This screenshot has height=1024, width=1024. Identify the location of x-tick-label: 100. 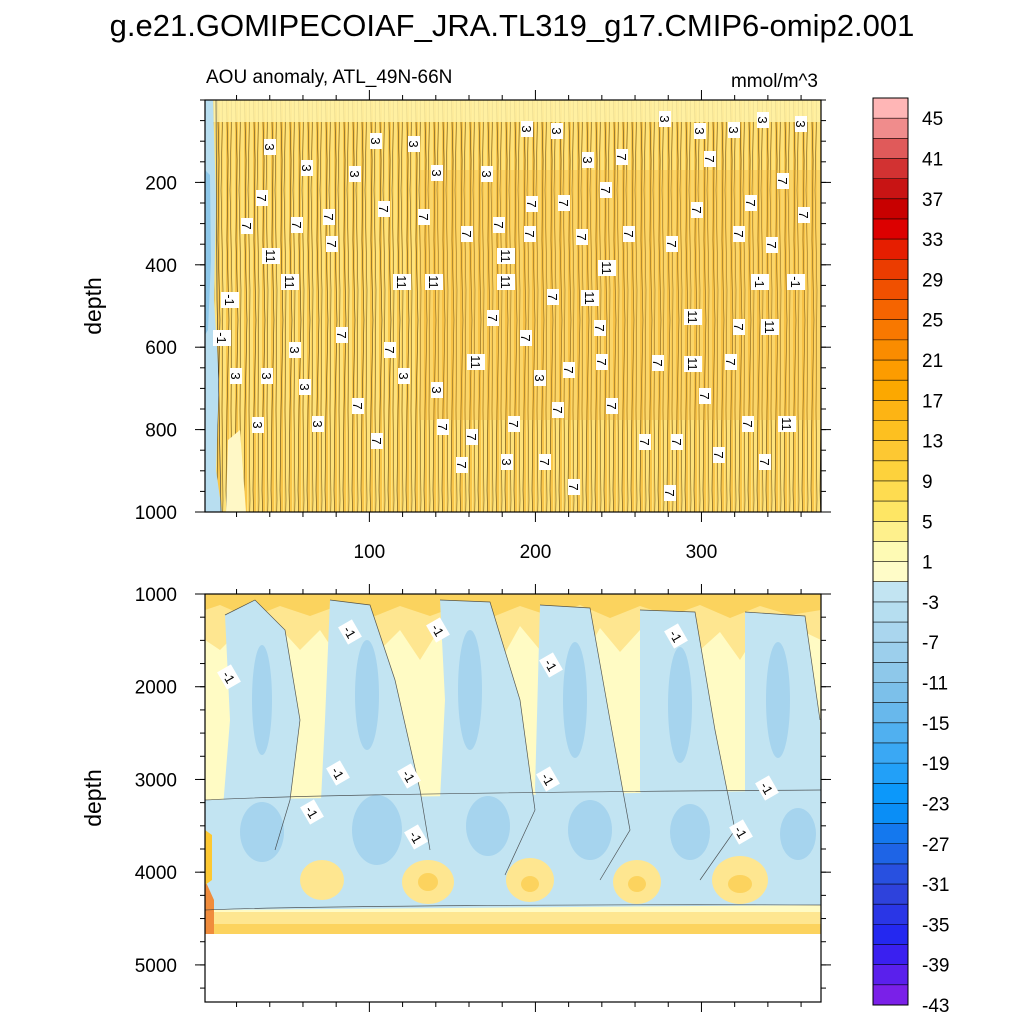
(370, 552).